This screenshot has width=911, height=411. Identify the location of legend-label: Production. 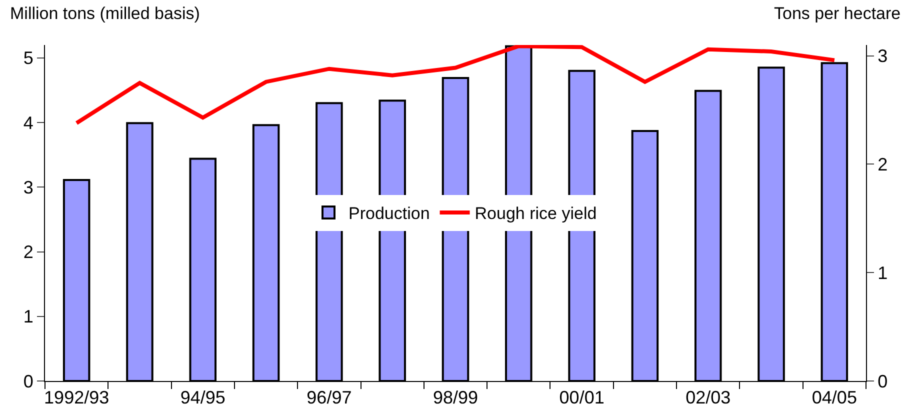
(389, 214).